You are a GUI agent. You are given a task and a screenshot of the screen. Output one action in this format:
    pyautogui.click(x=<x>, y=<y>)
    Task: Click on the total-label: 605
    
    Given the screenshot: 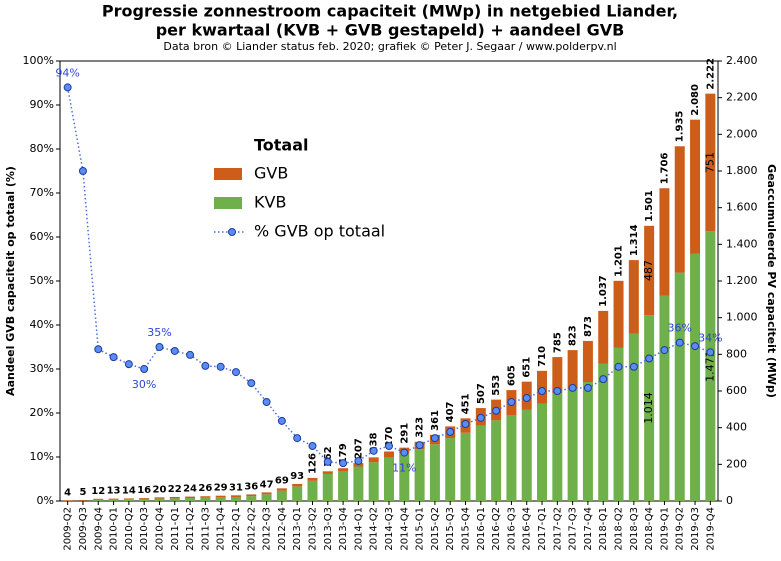 What is the action you would take?
    pyautogui.click(x=511, y=375)
    